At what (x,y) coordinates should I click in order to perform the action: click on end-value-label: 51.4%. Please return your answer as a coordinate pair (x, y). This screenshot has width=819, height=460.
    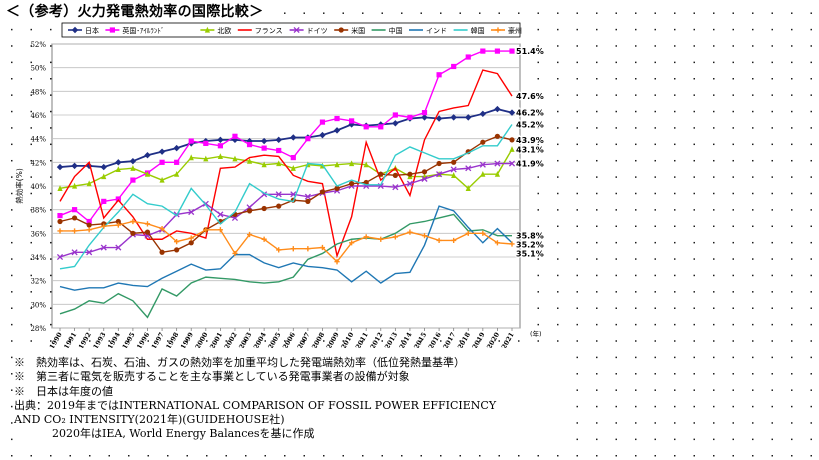
    Looking at the image, I should click on (530, 51).